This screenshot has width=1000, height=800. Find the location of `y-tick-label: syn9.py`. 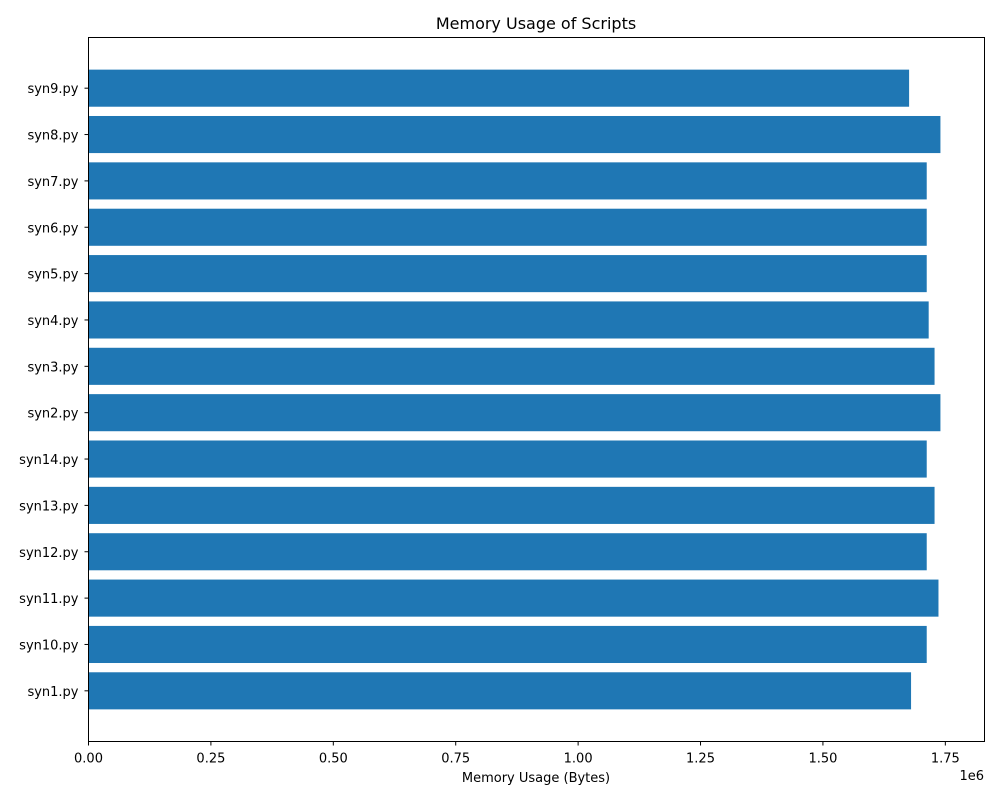

y-tick-label: syn9.py is located at coordinates (52, 89).